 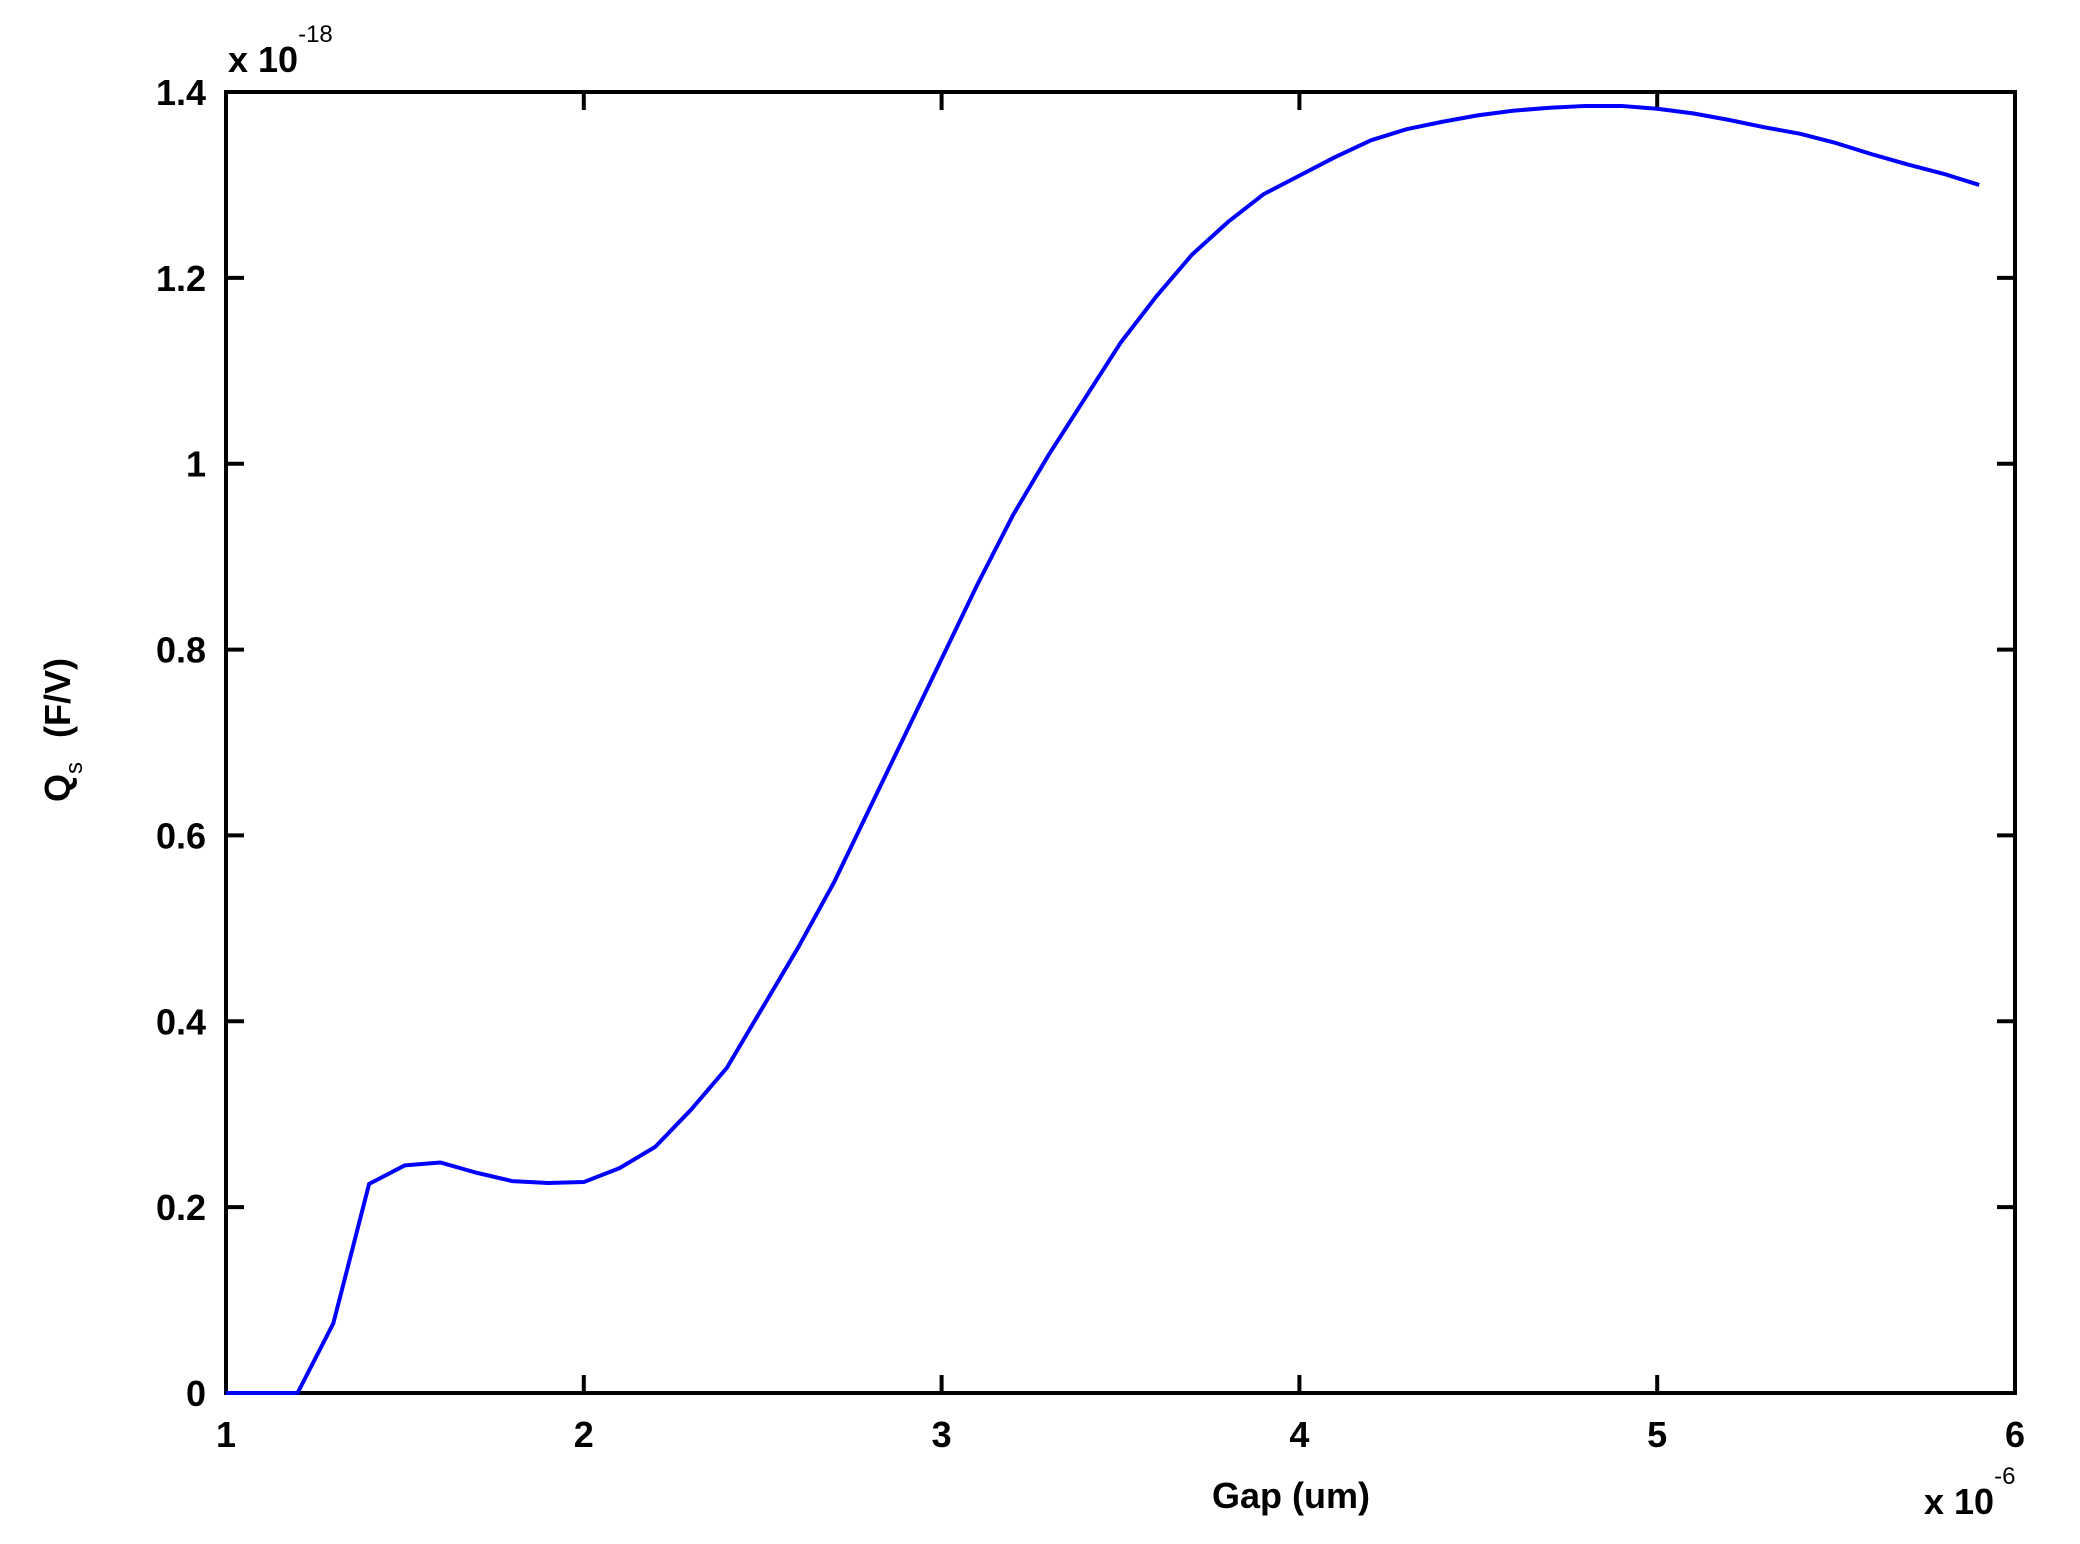 I want to click on y-tick-label: 0, so click(x=196, y=1393).